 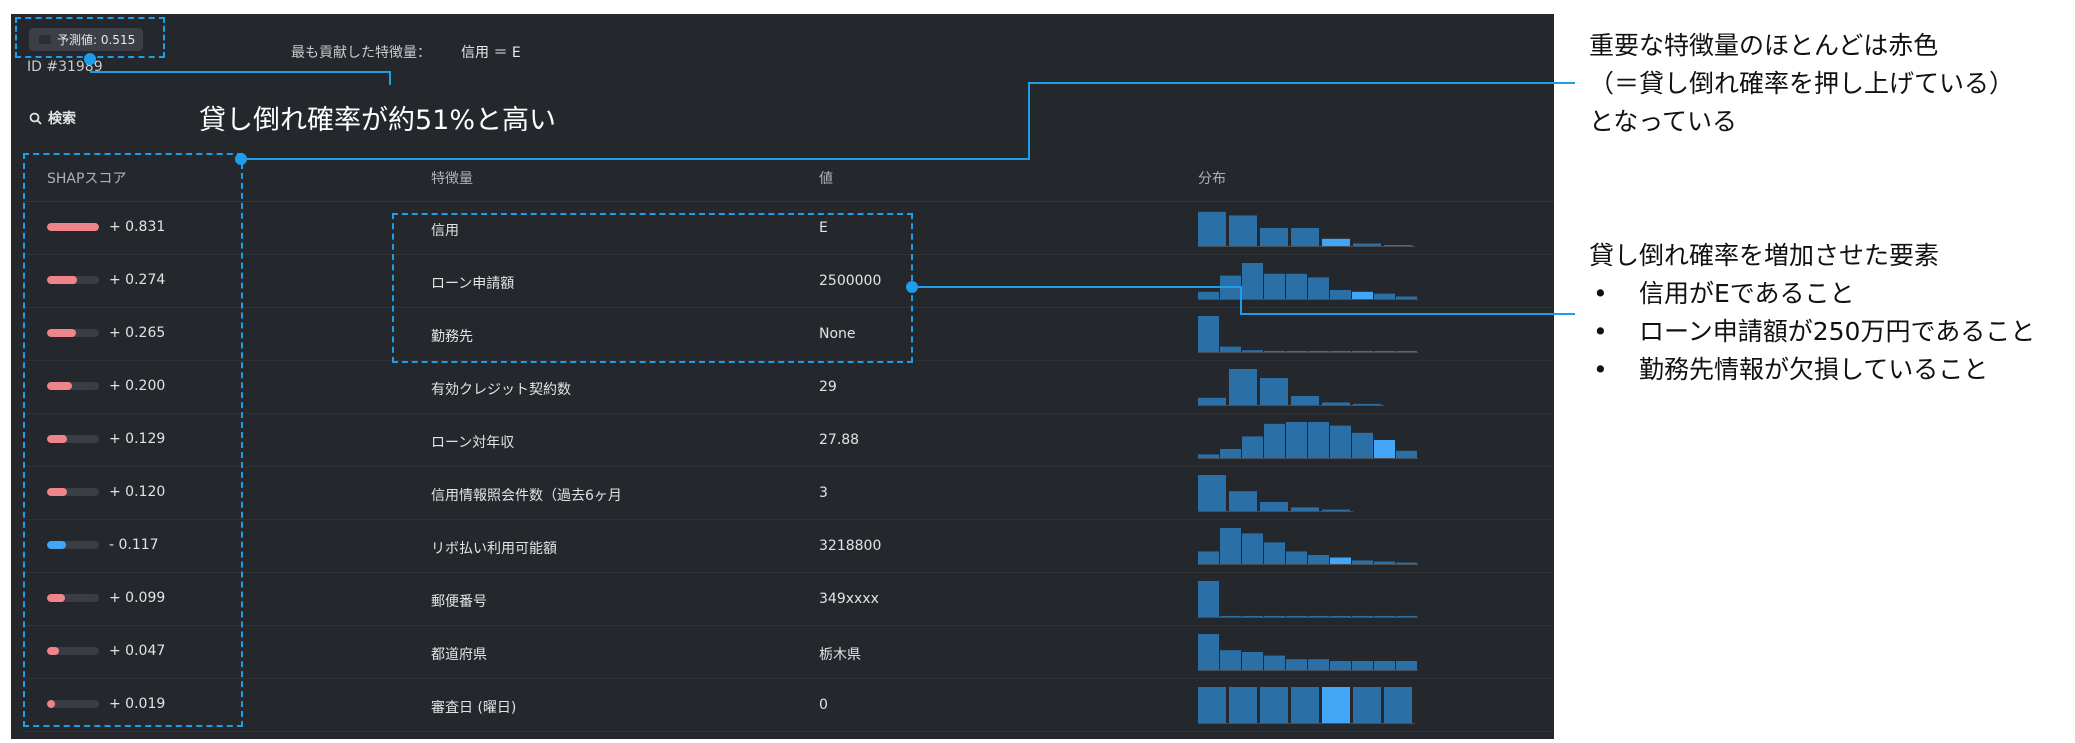 What do you see at coordinates (1407, 314) in the screenshot?
I see `features-callout-line-right` at bounding box center [1407, 314].